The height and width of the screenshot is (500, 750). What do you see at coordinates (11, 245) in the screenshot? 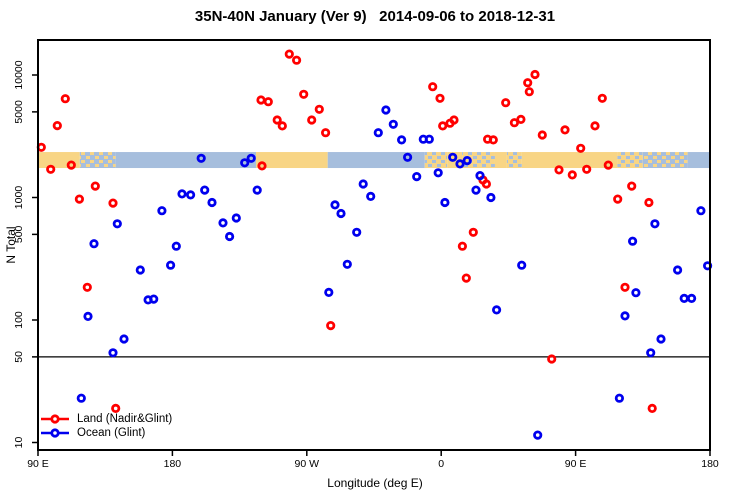
I see `y-axis-label: N Total` at bounding box center [11, 245].